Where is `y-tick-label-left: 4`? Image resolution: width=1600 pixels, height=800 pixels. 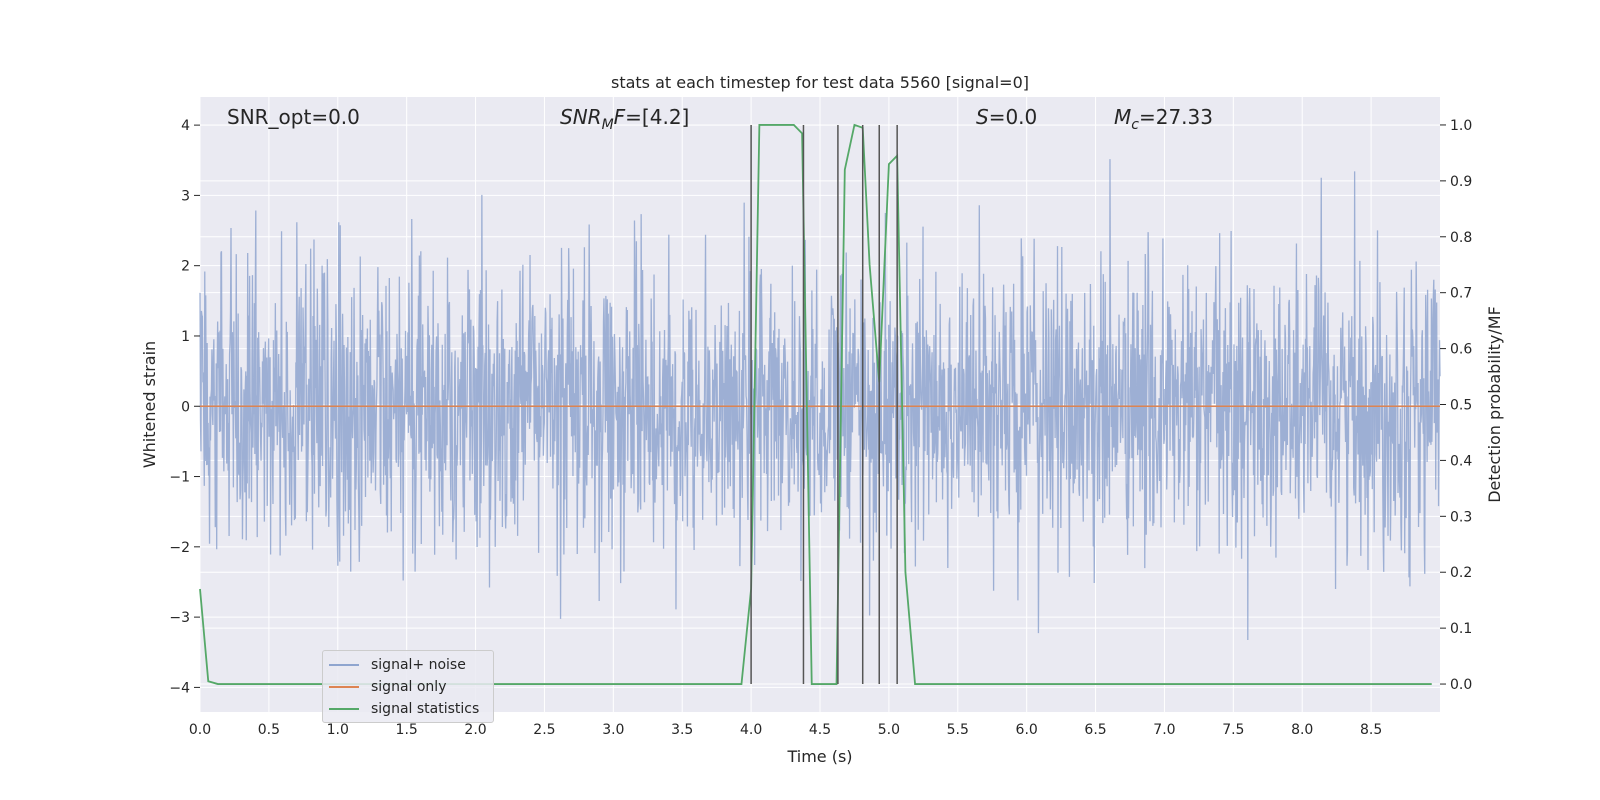 y-tick-label-left: 4 is located at coordinates (185, 126).